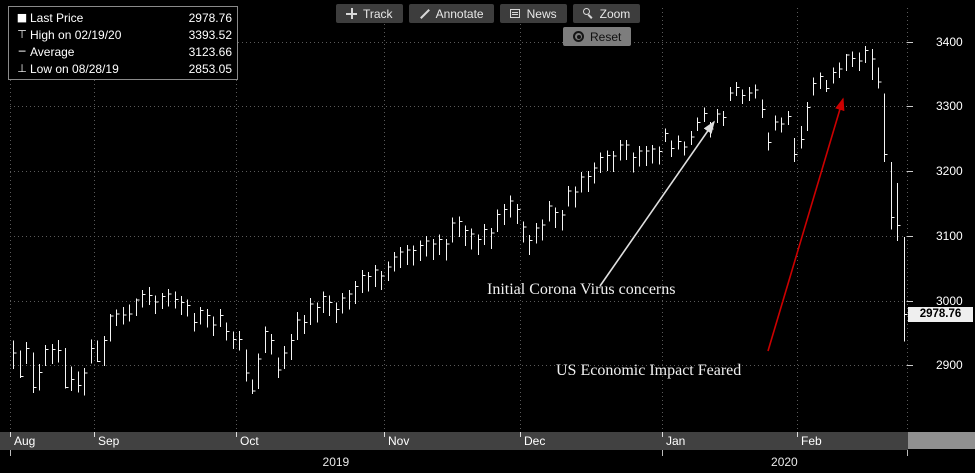  What do you see at coordinates (949, 365) in the screenshot?
I see `y-axis-label: 2900` at bounding box center [949, 365].